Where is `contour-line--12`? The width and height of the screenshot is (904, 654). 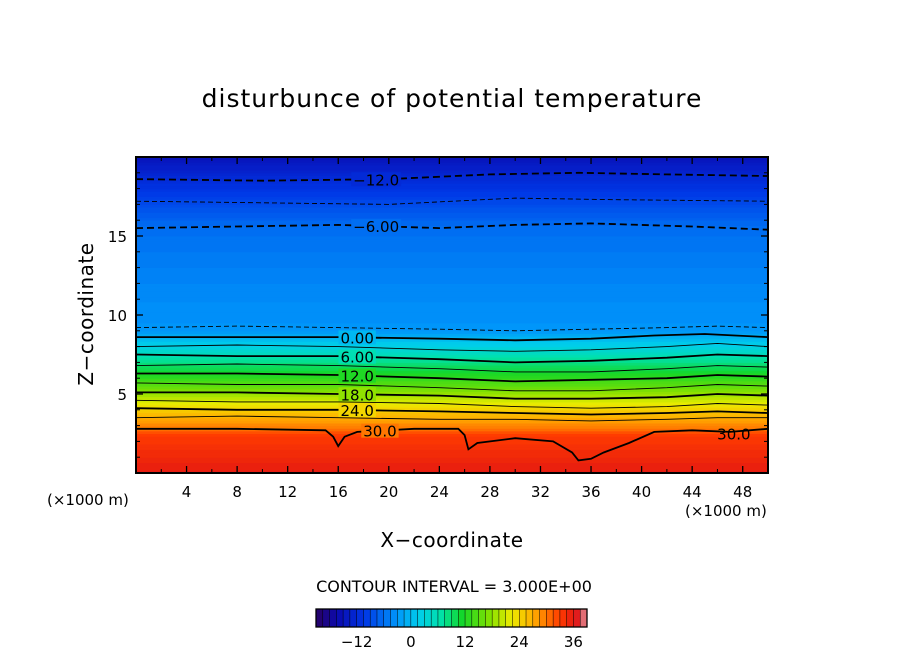
contour-line--12 is located at coordinates (452, 176).